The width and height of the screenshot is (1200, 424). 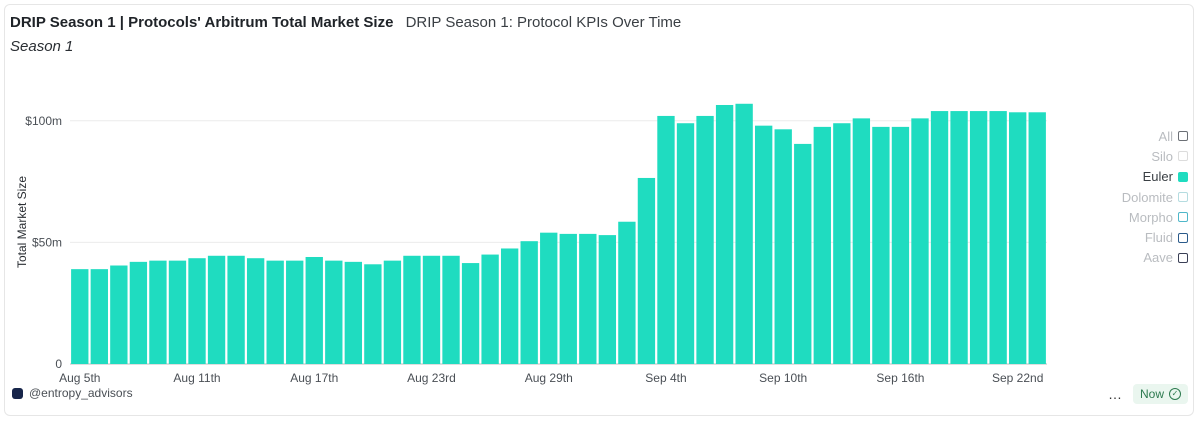 I want to click on x-tick-label: Aug 5th, so click(x=79, y=378).